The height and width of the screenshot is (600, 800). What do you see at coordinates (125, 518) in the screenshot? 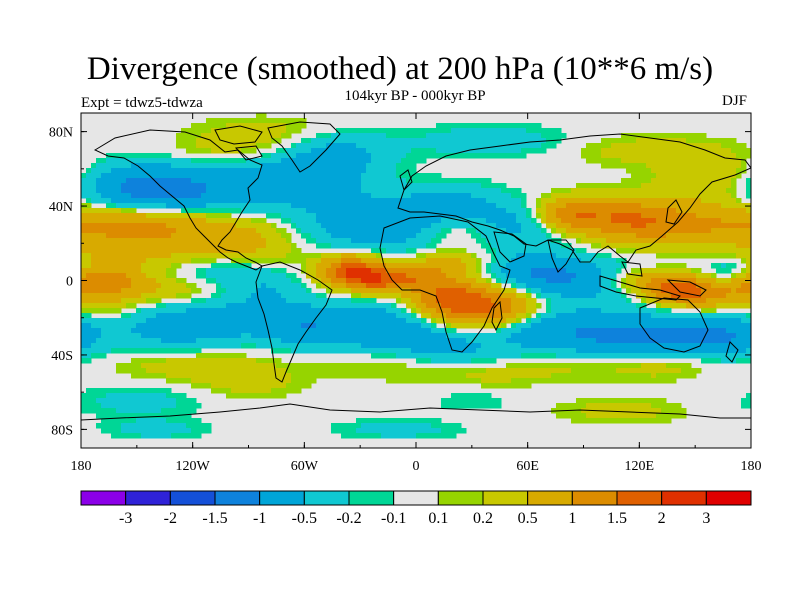
I see `colorbar-label: -3` at bounding box center [125, 518].